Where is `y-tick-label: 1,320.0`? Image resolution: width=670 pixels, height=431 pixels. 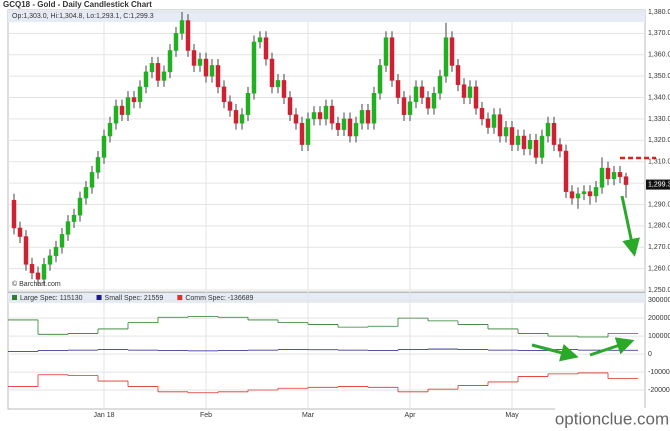 y-tick-label: 1,320.0 is located at coordinates (659, 140).